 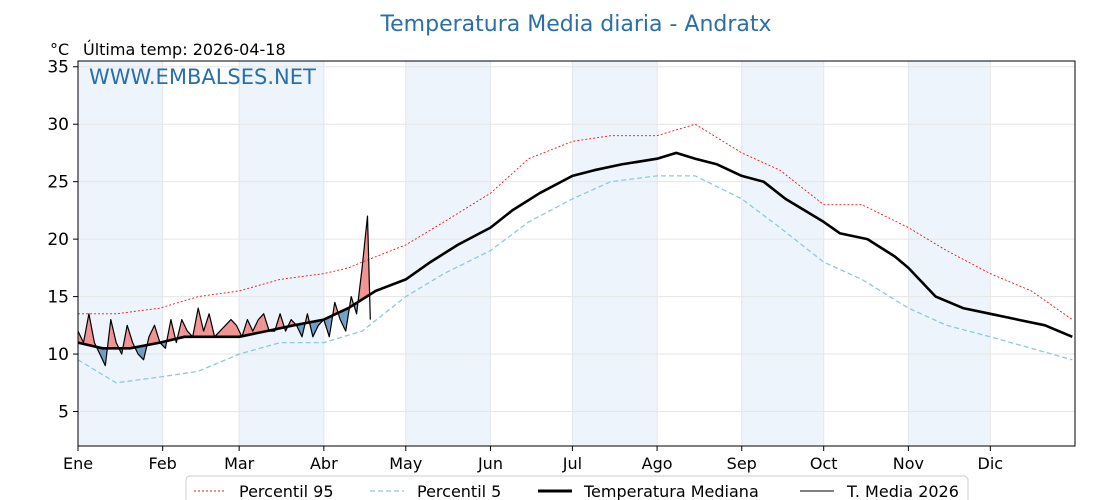 I want to click on y-tick-label: 30, so click(x=58, y=125).